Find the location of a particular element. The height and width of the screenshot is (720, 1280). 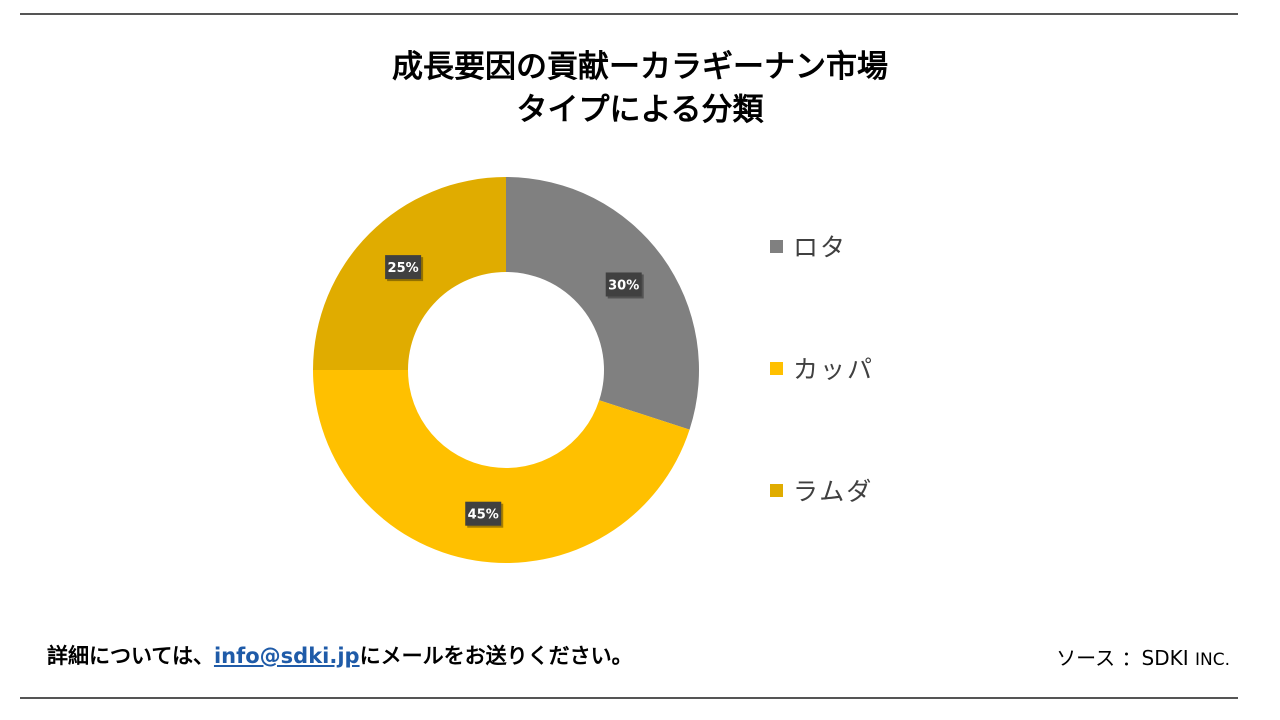

legend-label-lambda: ラムダ is located at coordinates (833, 491).